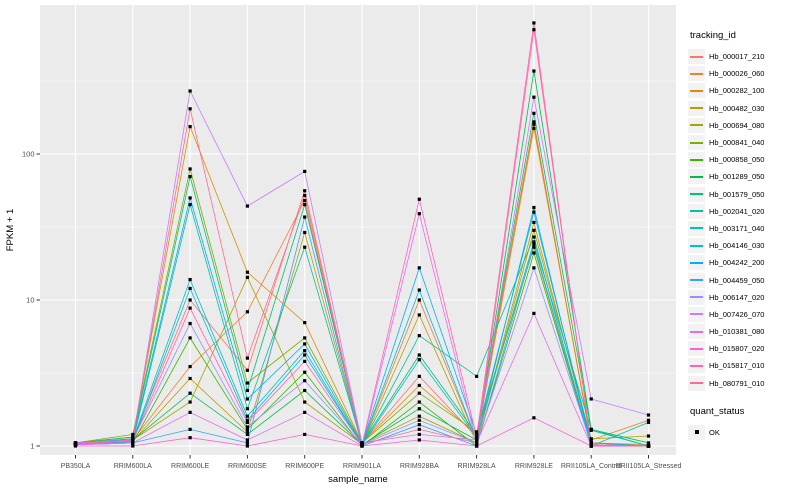 Image resolution: width=800 pixels, height=500 pixels. What do you see at coordinates (743, 314) in the screenshot?
I see `legend-item-Hb_007426_070: Hb_007426_070` at bounding box center [743, 314].